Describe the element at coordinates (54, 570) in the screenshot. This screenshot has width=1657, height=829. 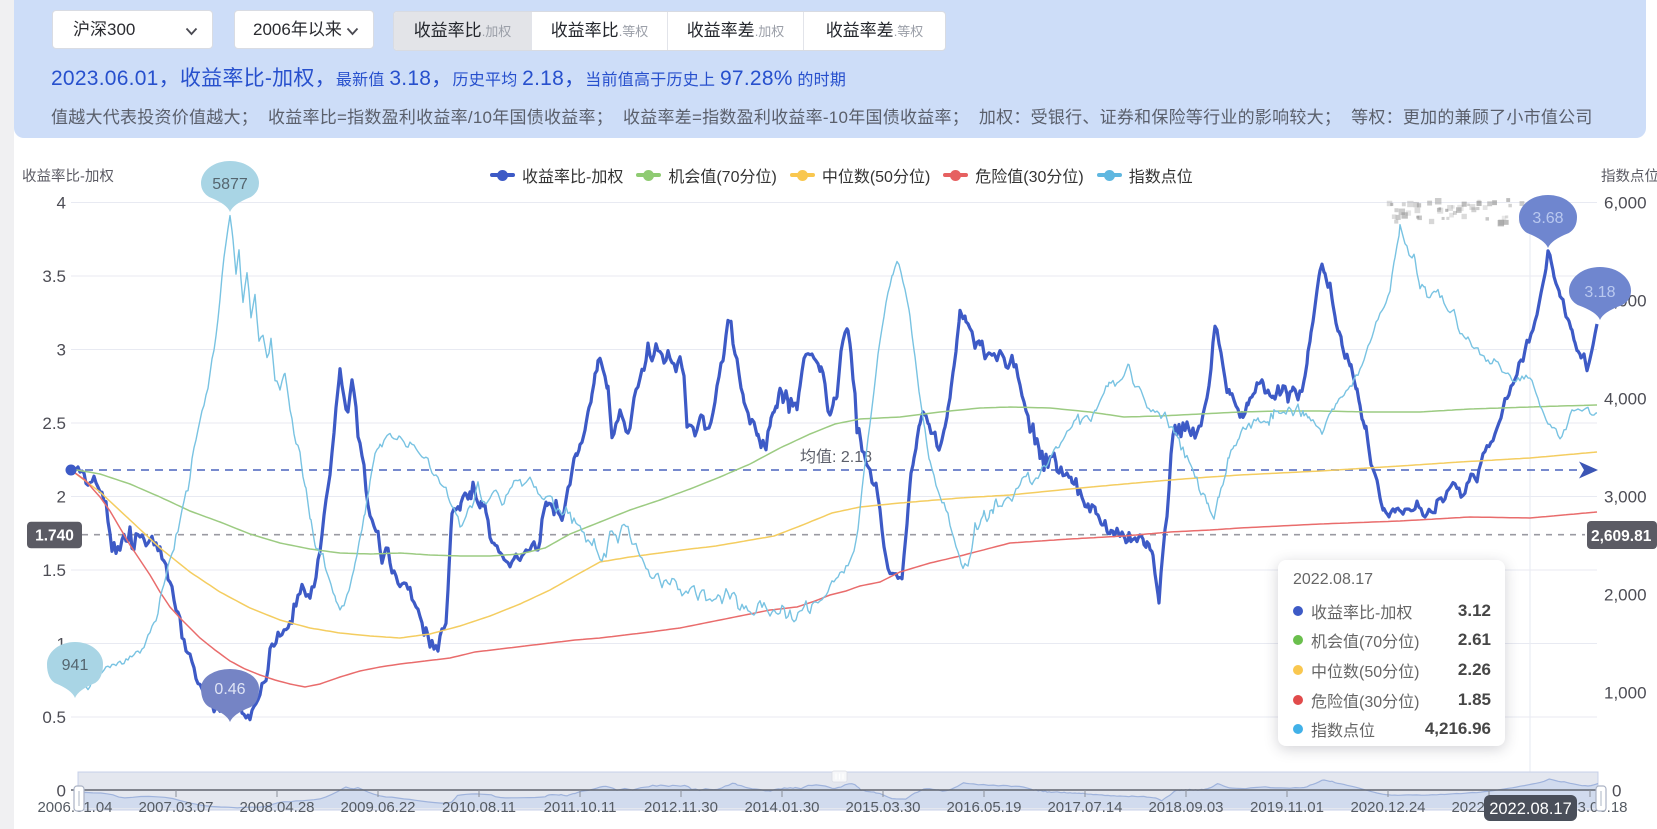
I see `svg-text: 1.5` at that location.